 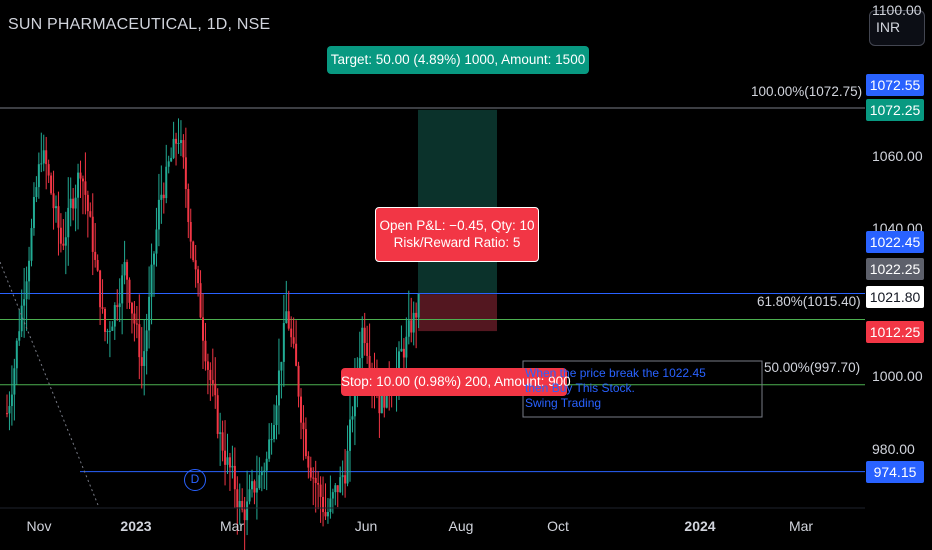 What do you see at coordinates (458, 60) in the screenshot?
I see `target-label: Target: 50.00 (4.89%) 1000, Amount: 1500` at bounding box center [458, 60].